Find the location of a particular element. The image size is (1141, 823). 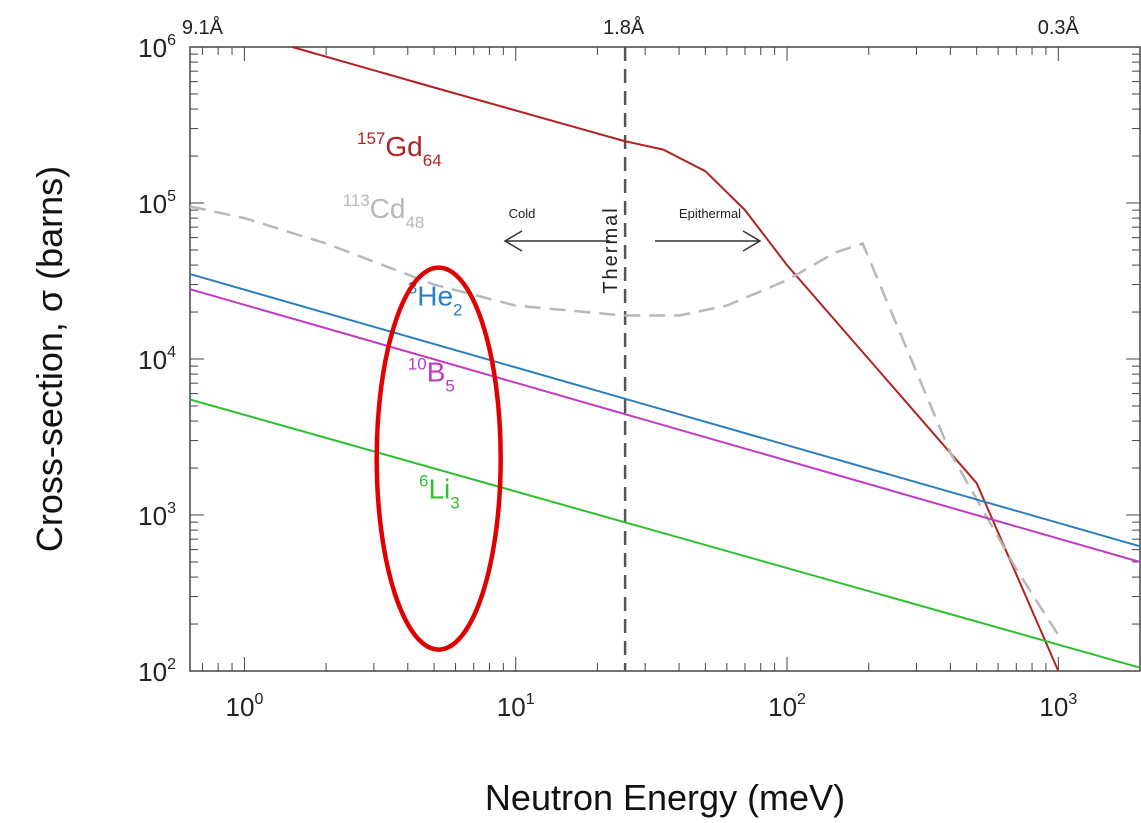

y-tick-label: 10⁴ is located at coordinates (157, 359).